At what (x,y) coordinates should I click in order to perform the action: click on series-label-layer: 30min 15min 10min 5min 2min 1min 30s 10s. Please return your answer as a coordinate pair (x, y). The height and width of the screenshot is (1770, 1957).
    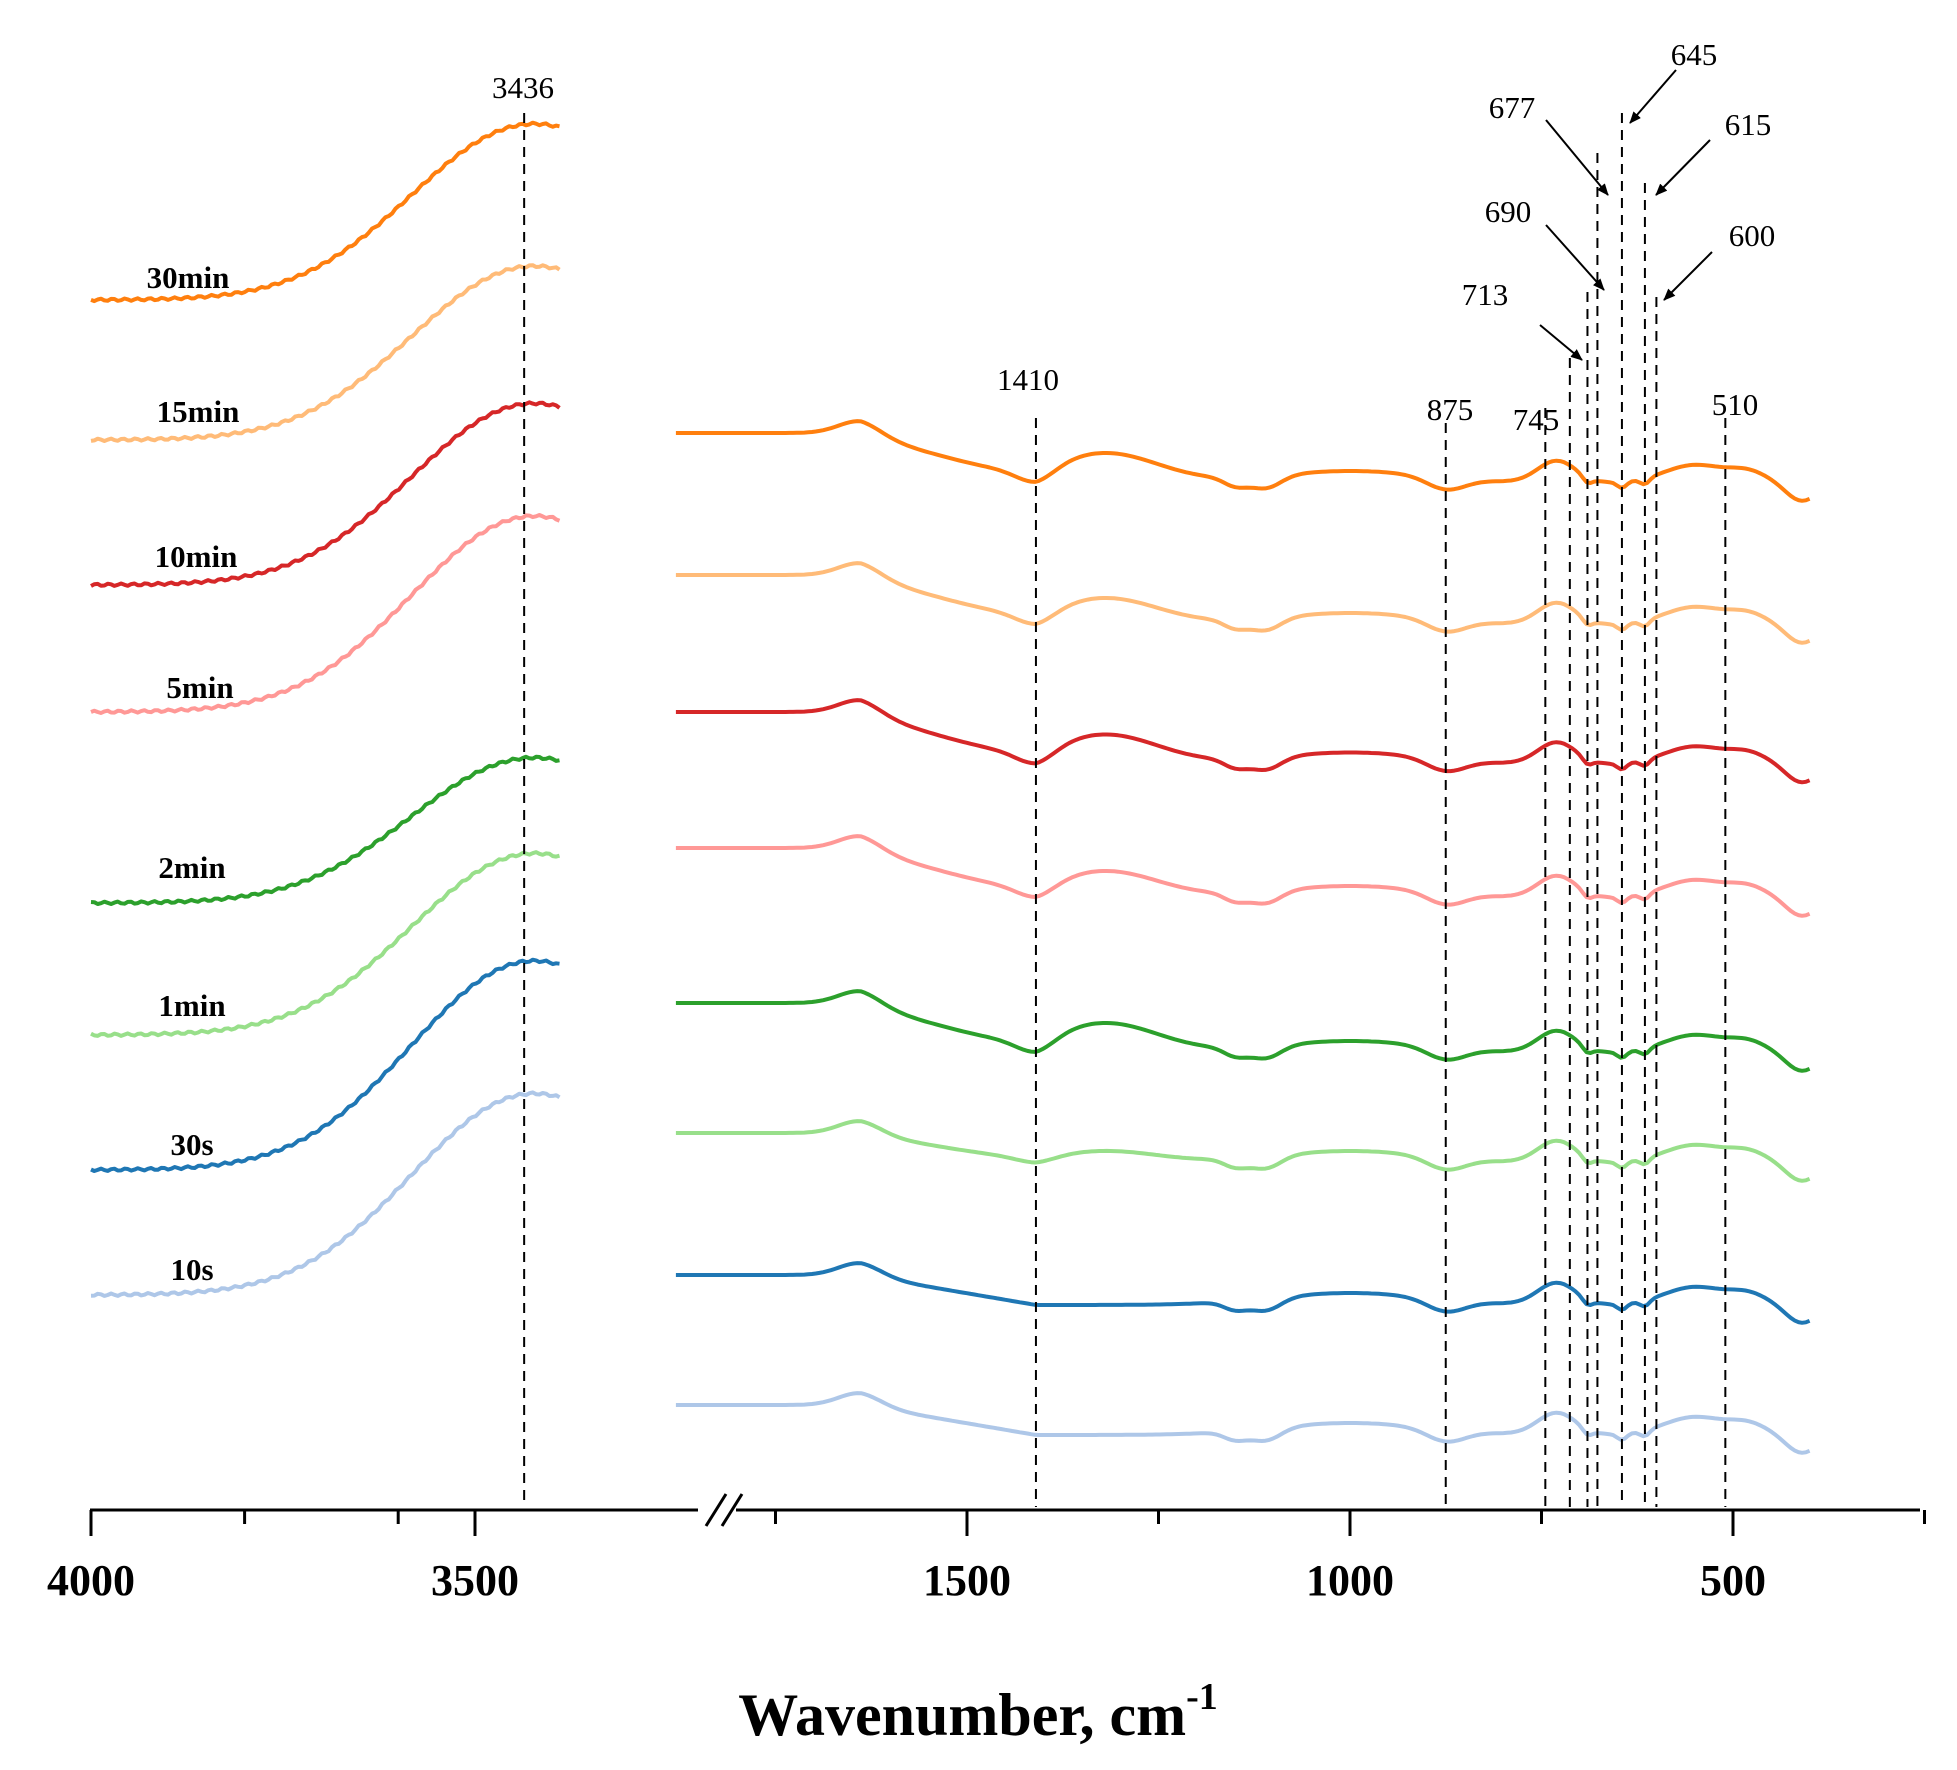
    Looking at the image, I should click on (193, 773).